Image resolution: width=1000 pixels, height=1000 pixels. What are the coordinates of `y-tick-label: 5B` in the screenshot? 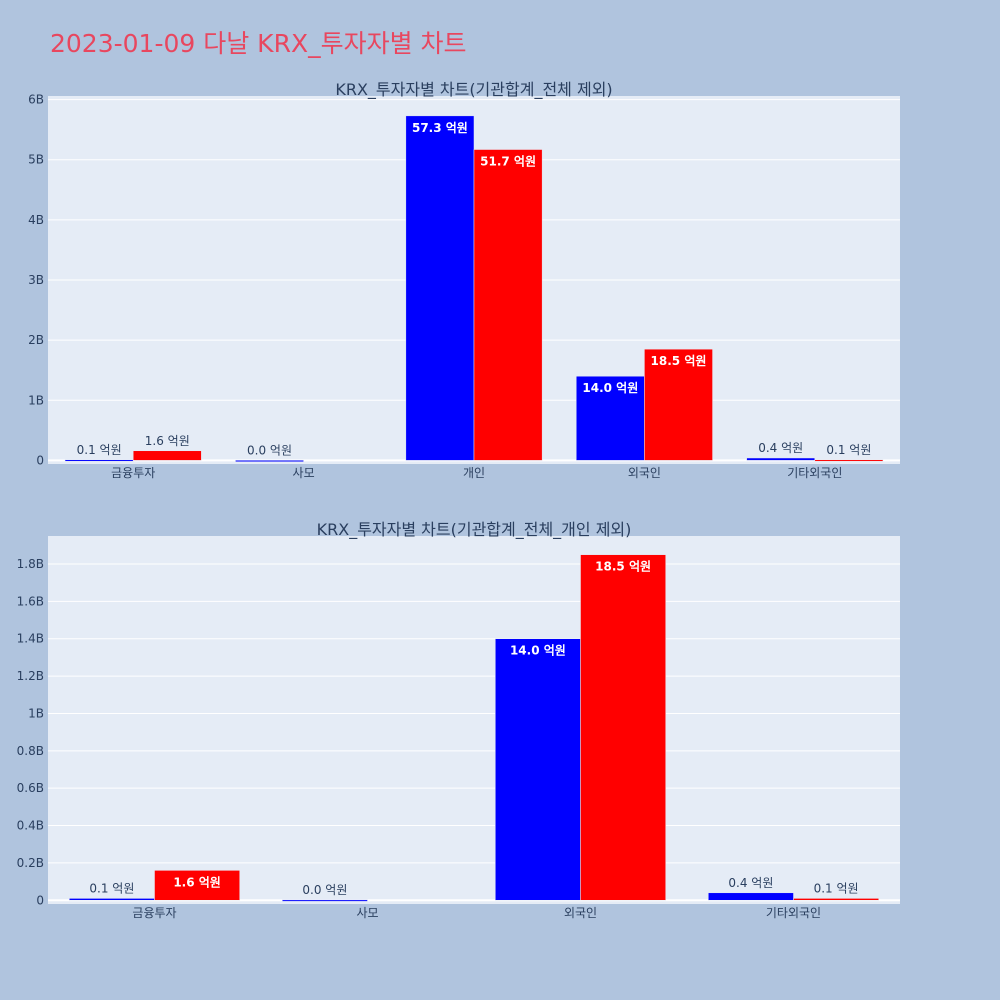 It's located at (36, 160).